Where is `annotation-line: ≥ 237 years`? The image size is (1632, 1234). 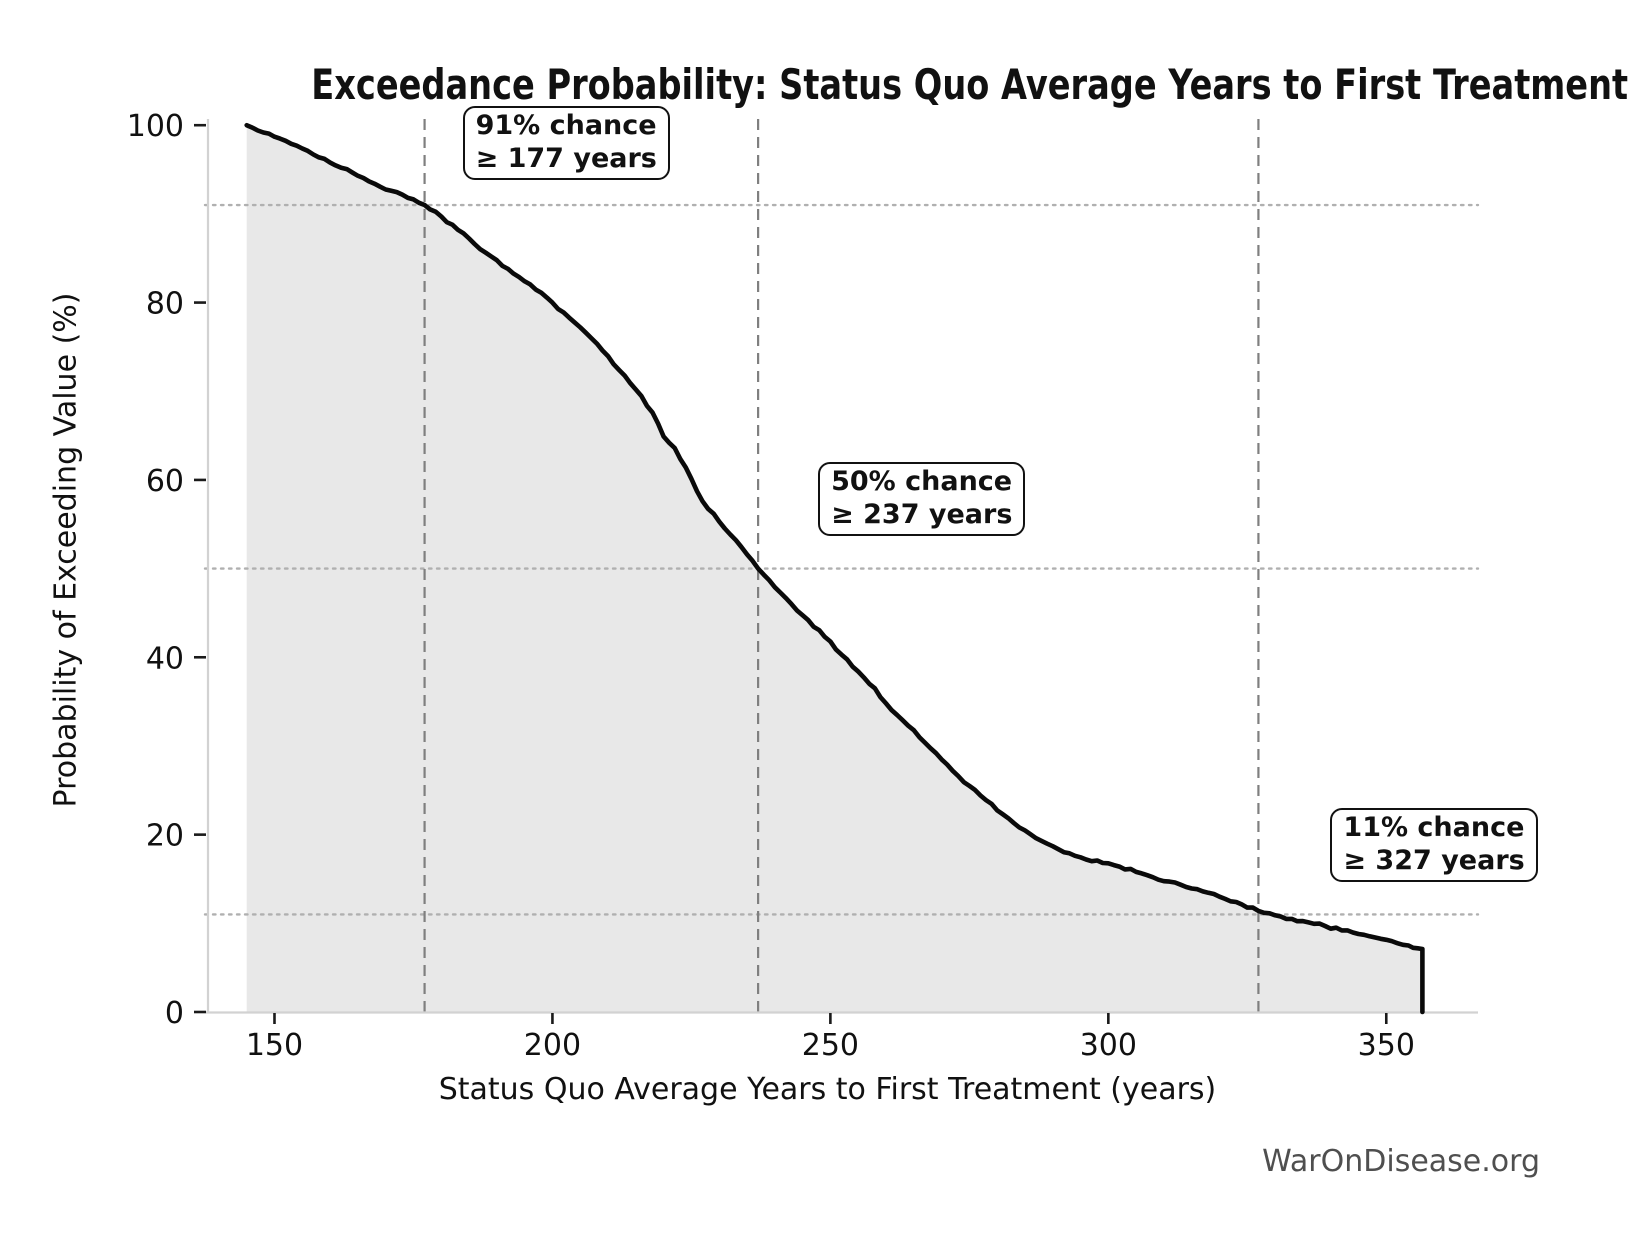 annotation-line: ≥ 237 years is located at coordinates (922, 514).